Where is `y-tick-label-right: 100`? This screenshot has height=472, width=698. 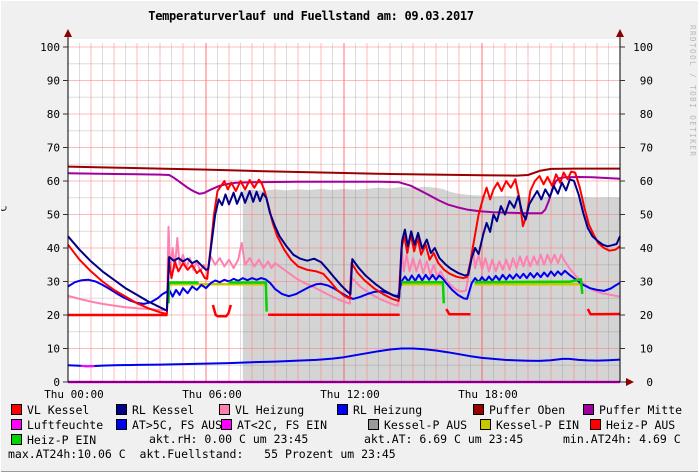 y-tick-label-right: 100 is located at coordinates (643, 47).